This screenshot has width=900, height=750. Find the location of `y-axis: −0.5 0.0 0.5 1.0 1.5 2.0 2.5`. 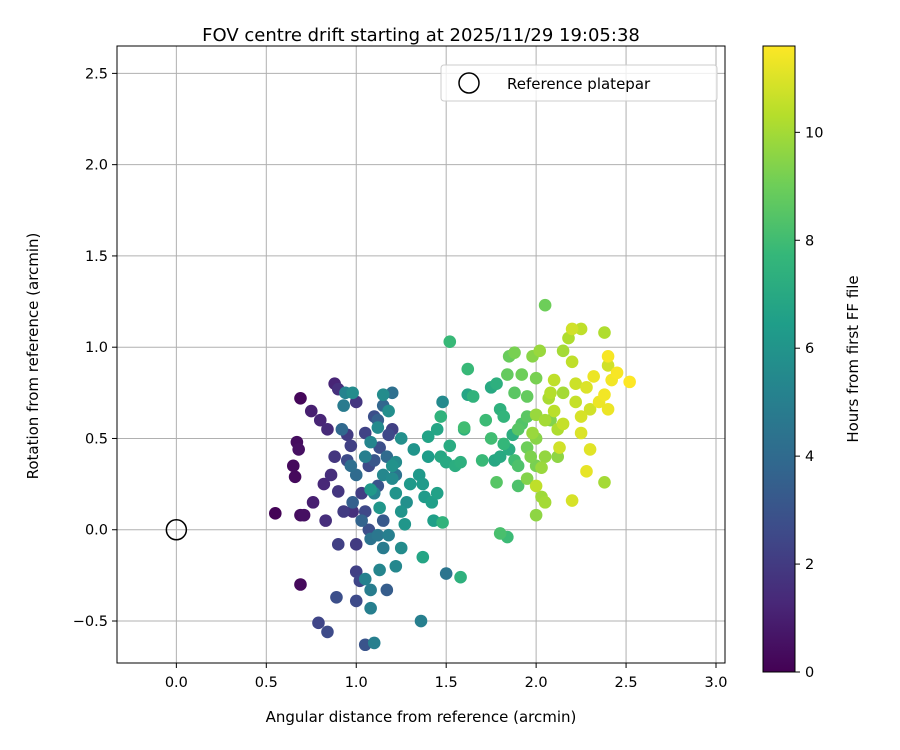

y-axis: −0.5 0.0 0.5 1.0 1.5 2.0 2.5 is located at coordinates (95, 348).